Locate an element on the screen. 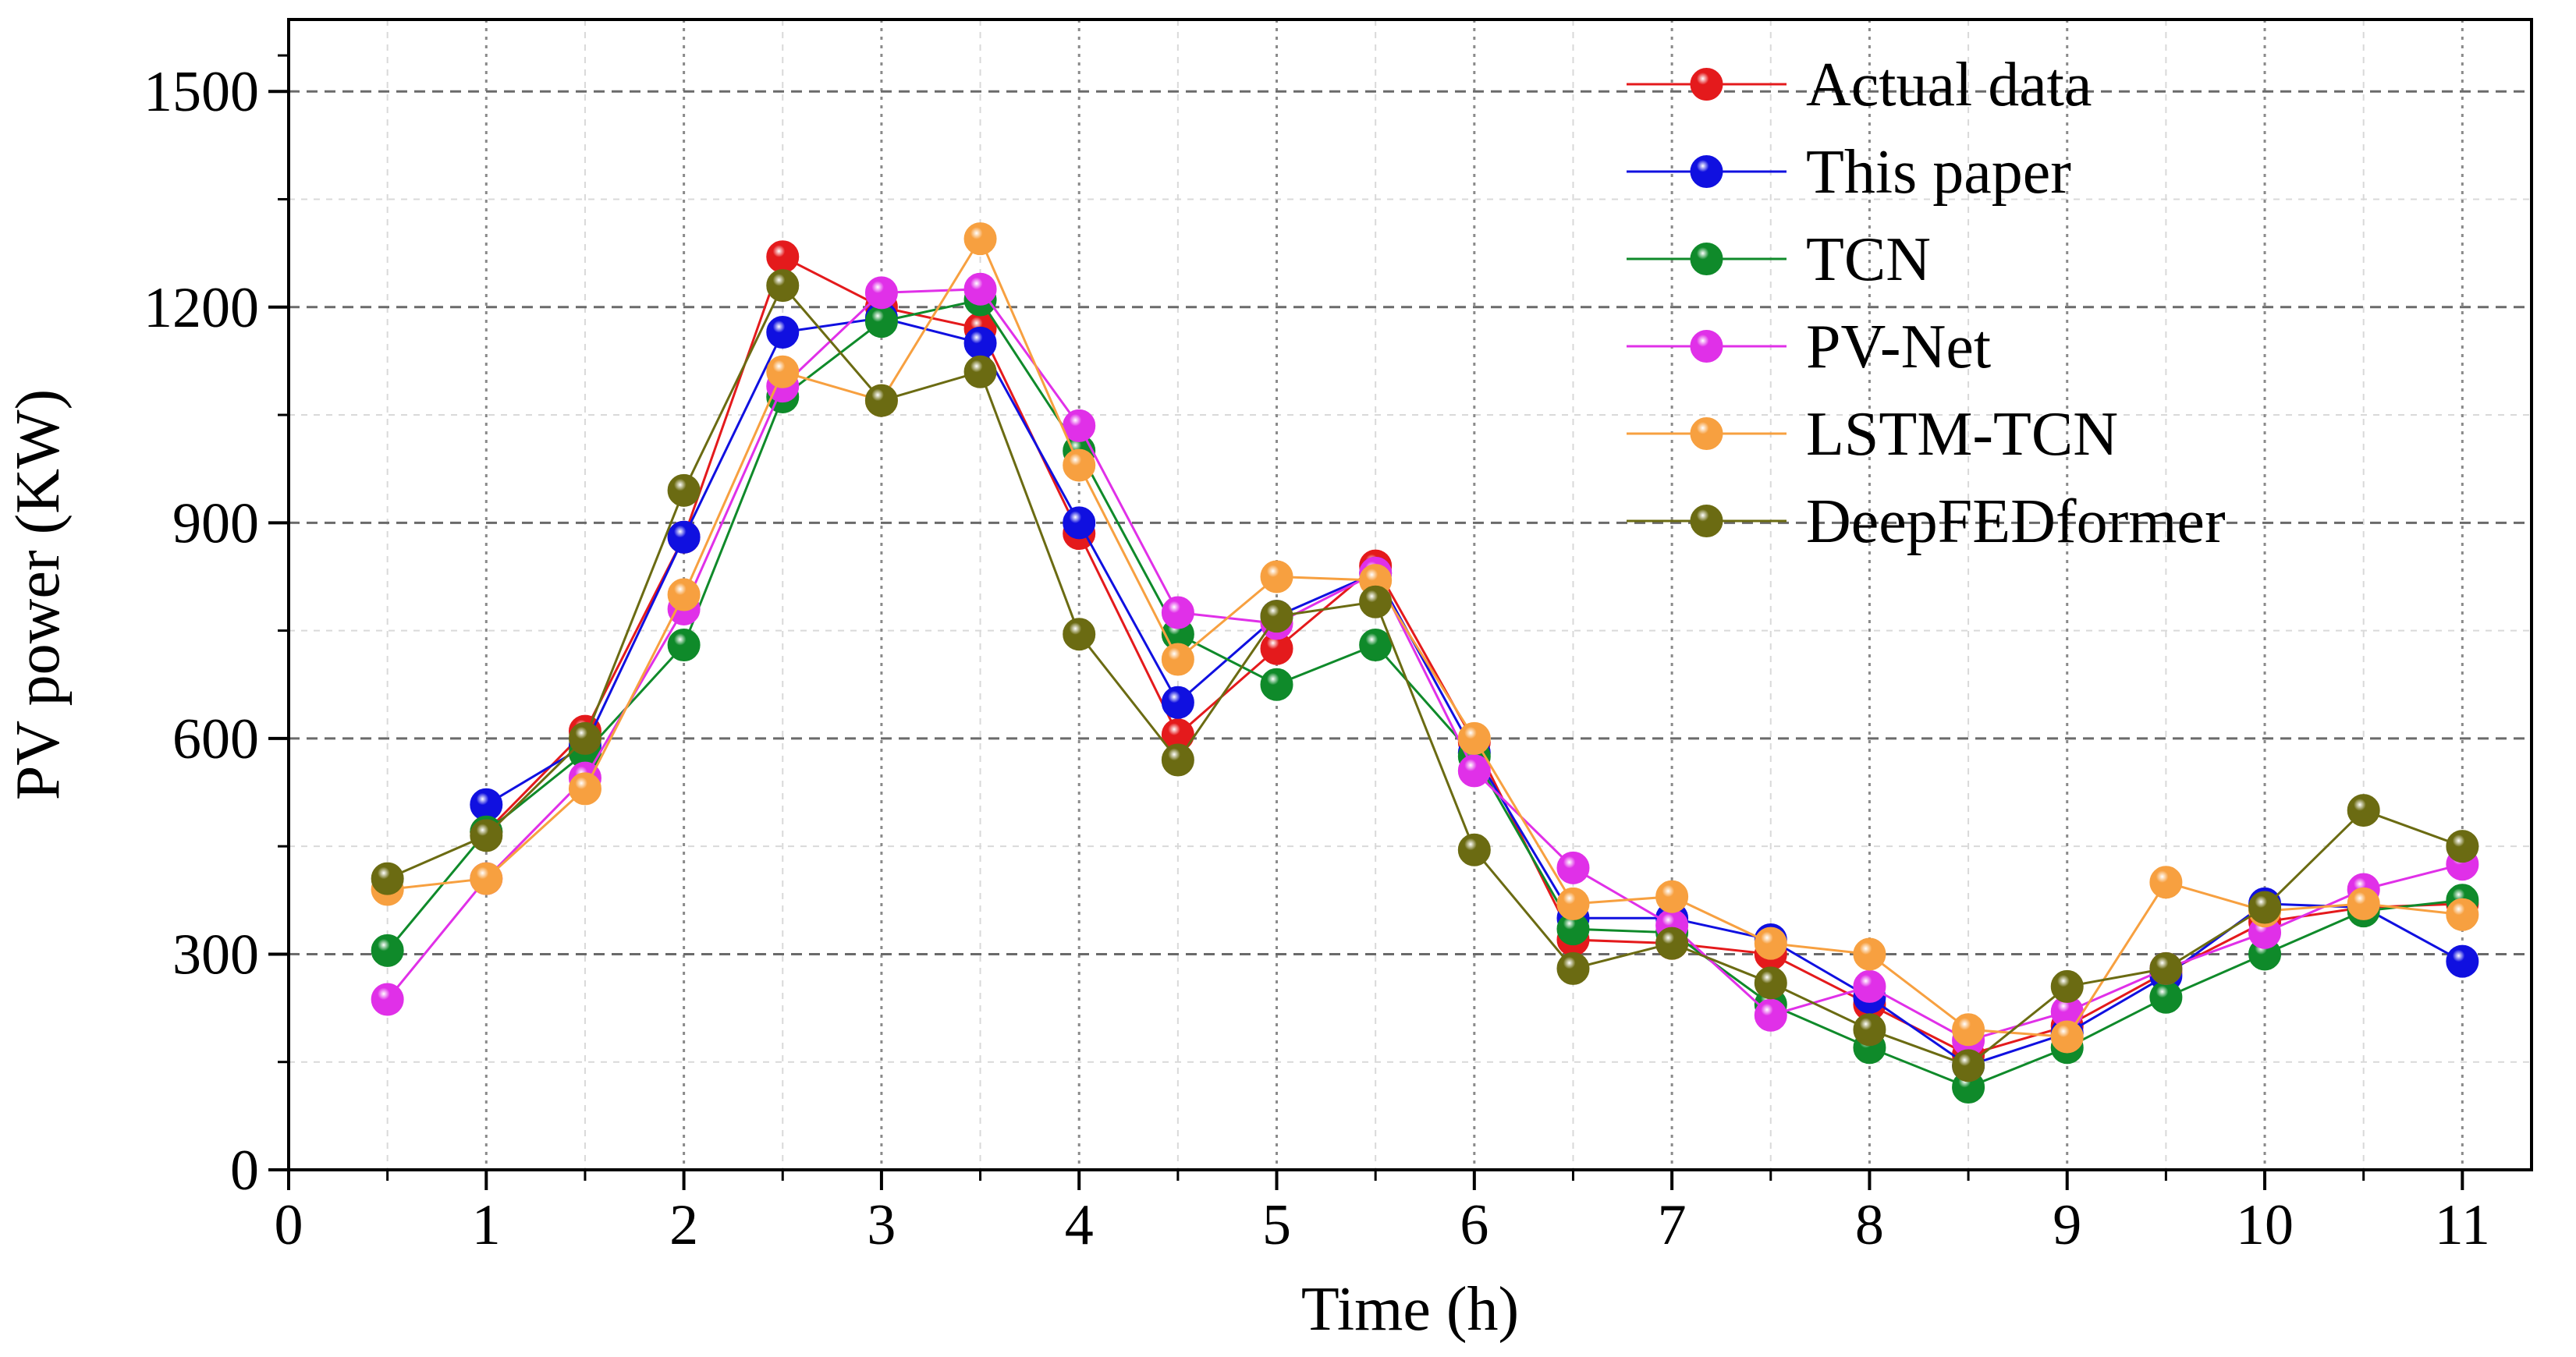 The width and height of the screenshot is (2576, 1357). x-tick-label: 1 is located at coordinates (486, 1225).